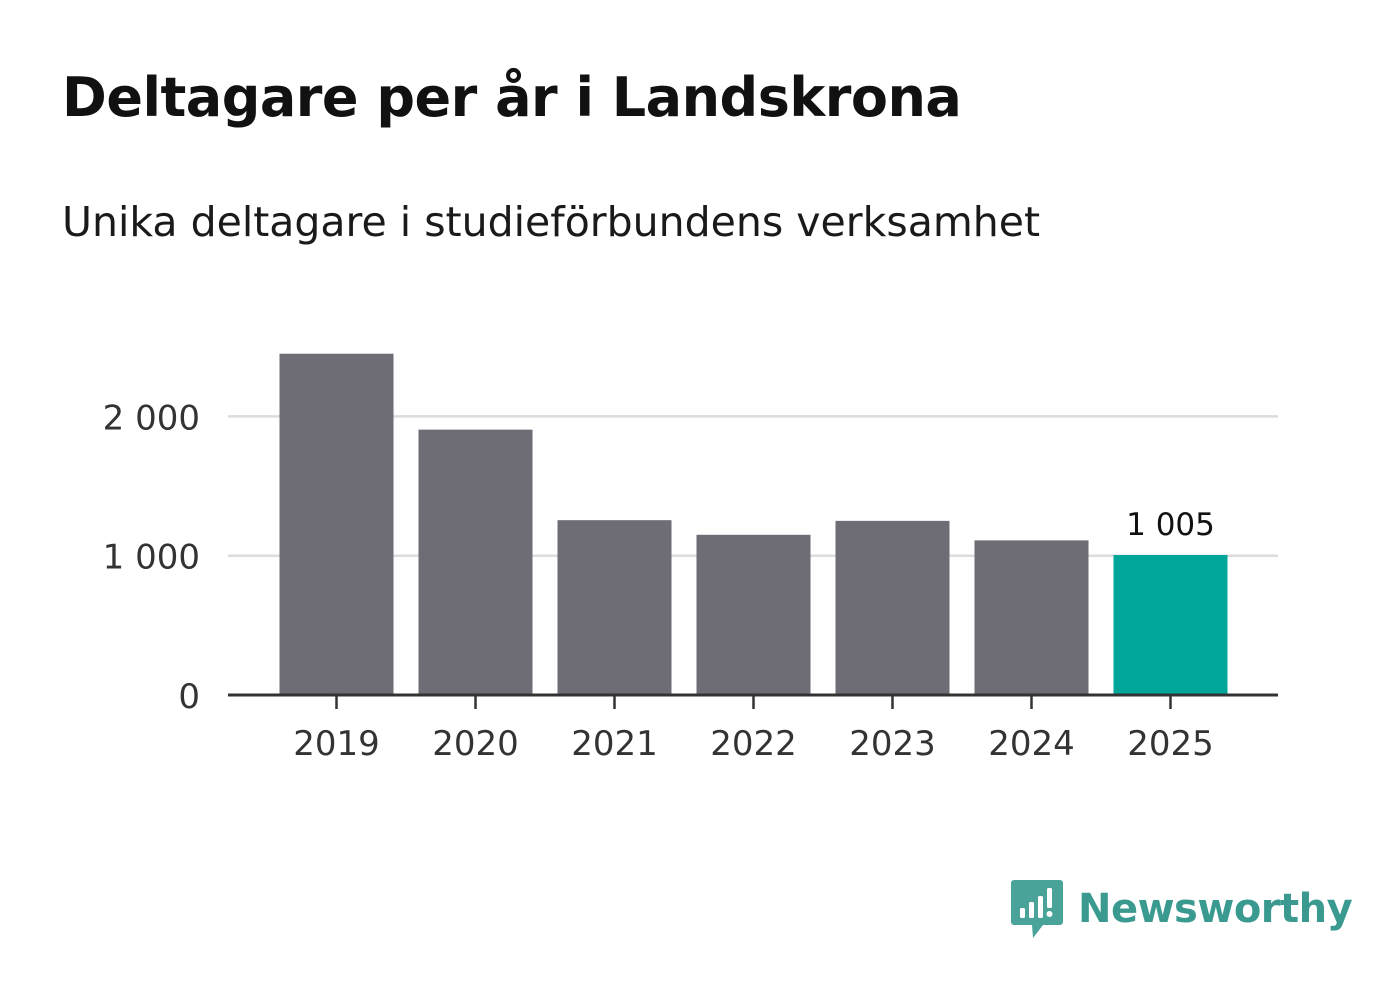 Image resolution: width=1382 pixels, height=999 pixels. Describe the element at coordinates (336, 744) in the screenshot. I see `x-tick-label: 2019` at that location.